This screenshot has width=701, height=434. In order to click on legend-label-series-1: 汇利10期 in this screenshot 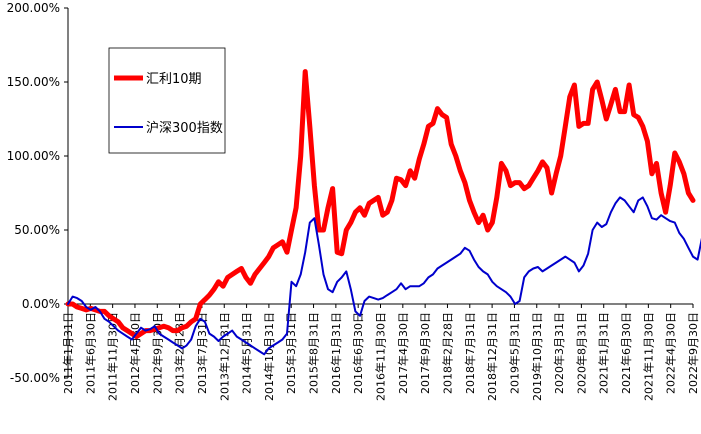, I will do `click(174, 79)`.